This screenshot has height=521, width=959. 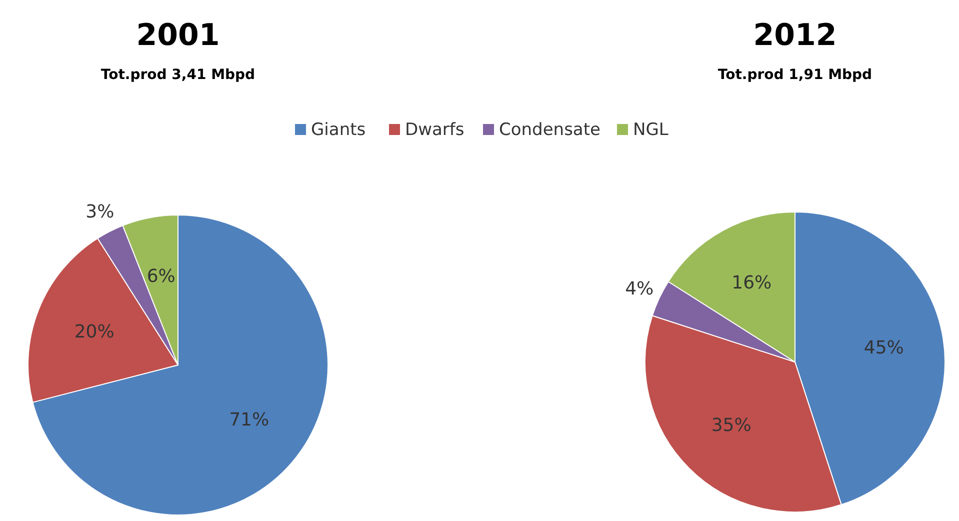 I want to click on data-label: 71%, so click(x=249, y=420).